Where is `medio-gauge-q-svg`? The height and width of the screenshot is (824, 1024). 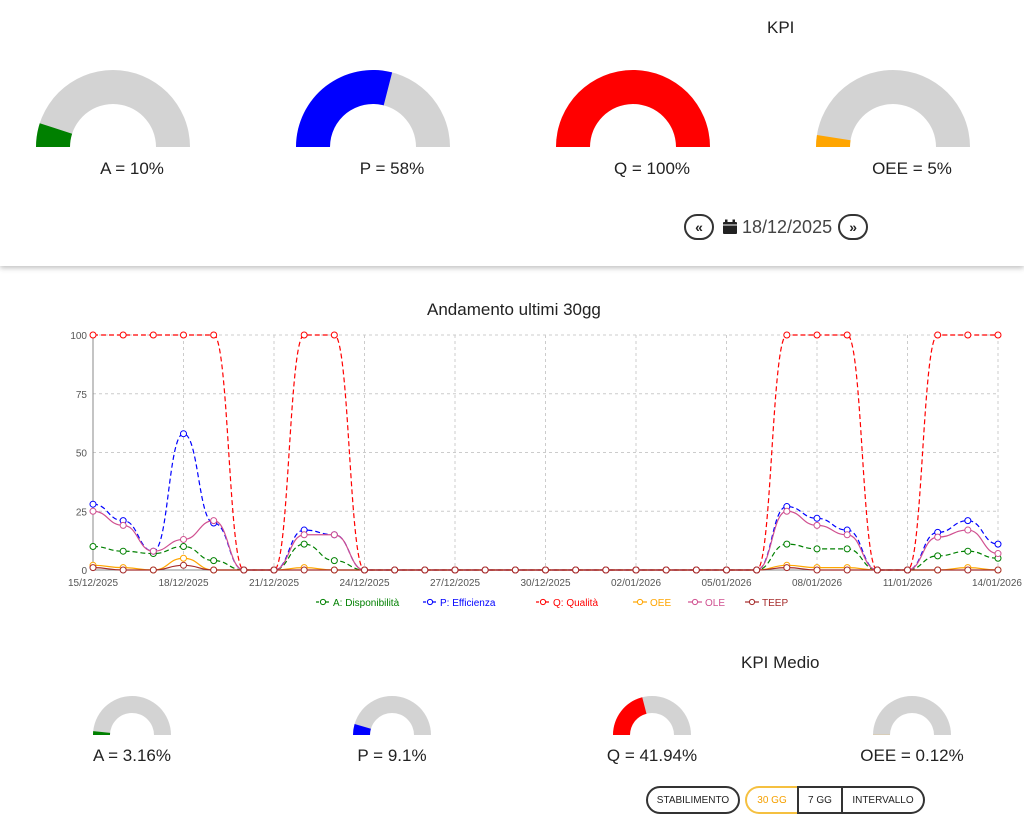
medio-gauge-q-svg is located at coordinates (652, 715).